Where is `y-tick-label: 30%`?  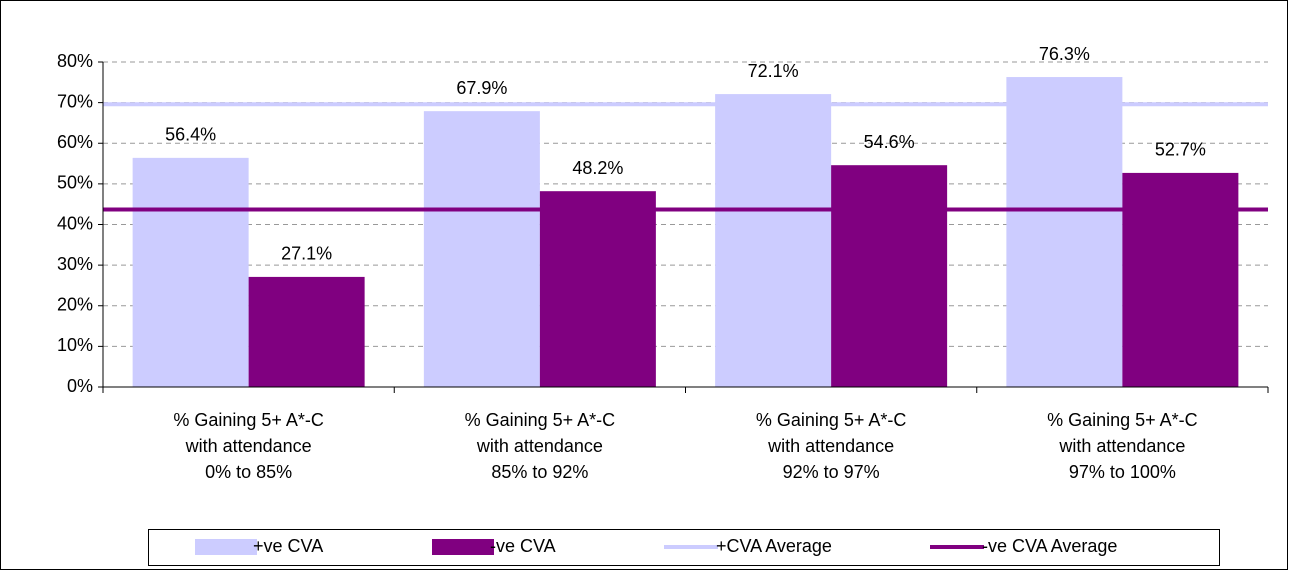 y-tick-label: 30% is located at coordinates (75, 264).